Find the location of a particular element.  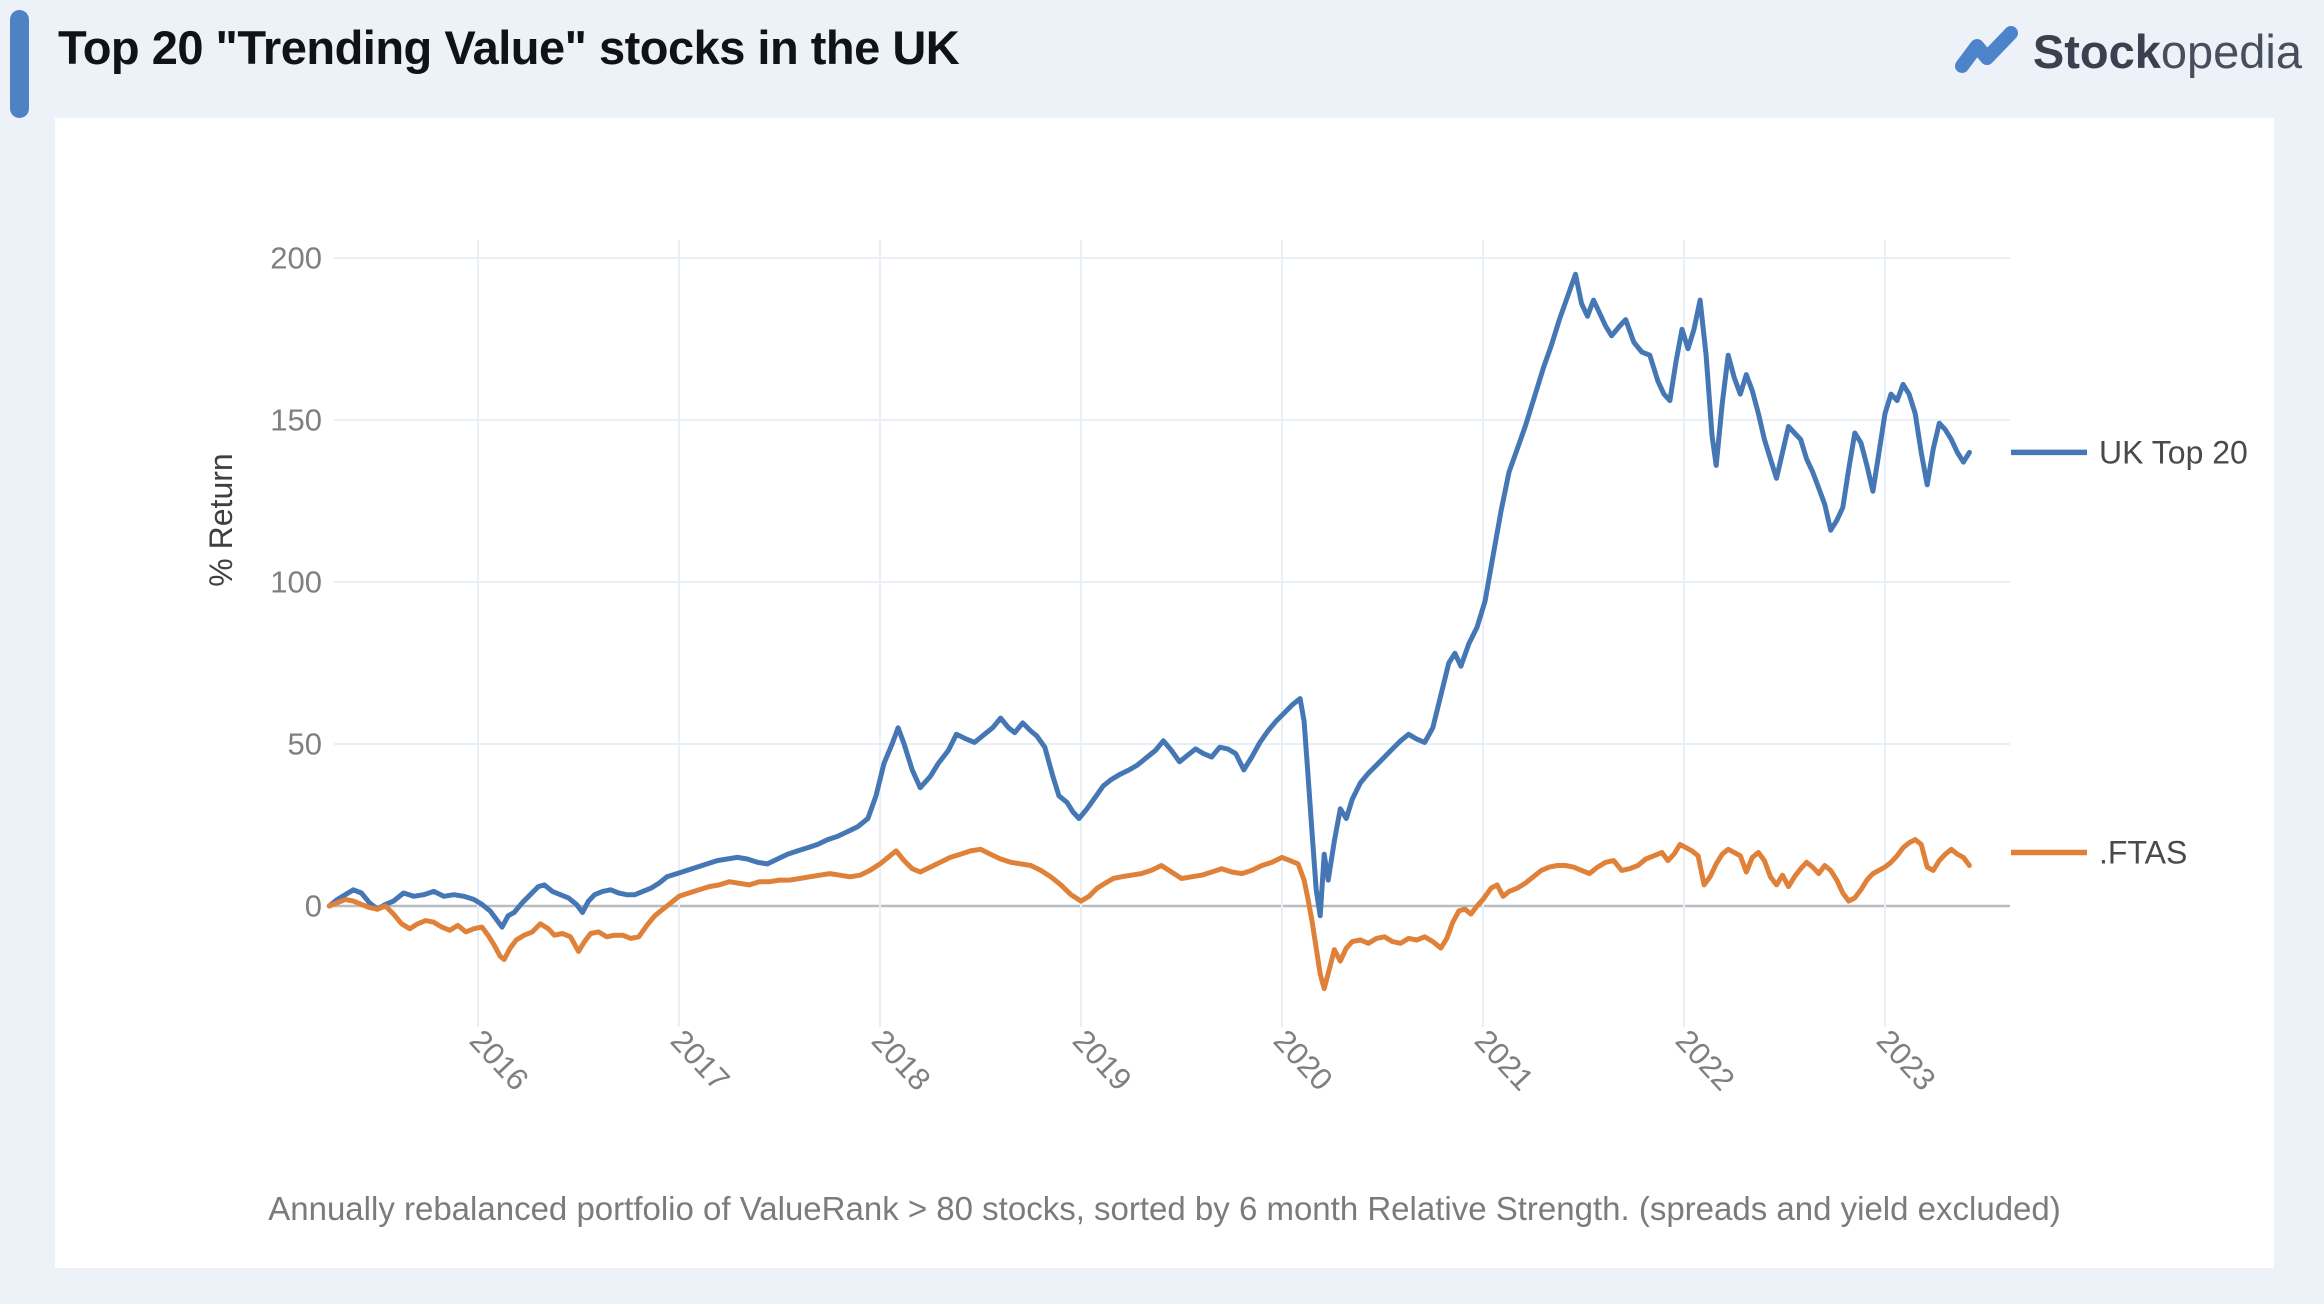

legend-label-uk-top-20: UK Top 20 is located at coordinates (2173, 452).